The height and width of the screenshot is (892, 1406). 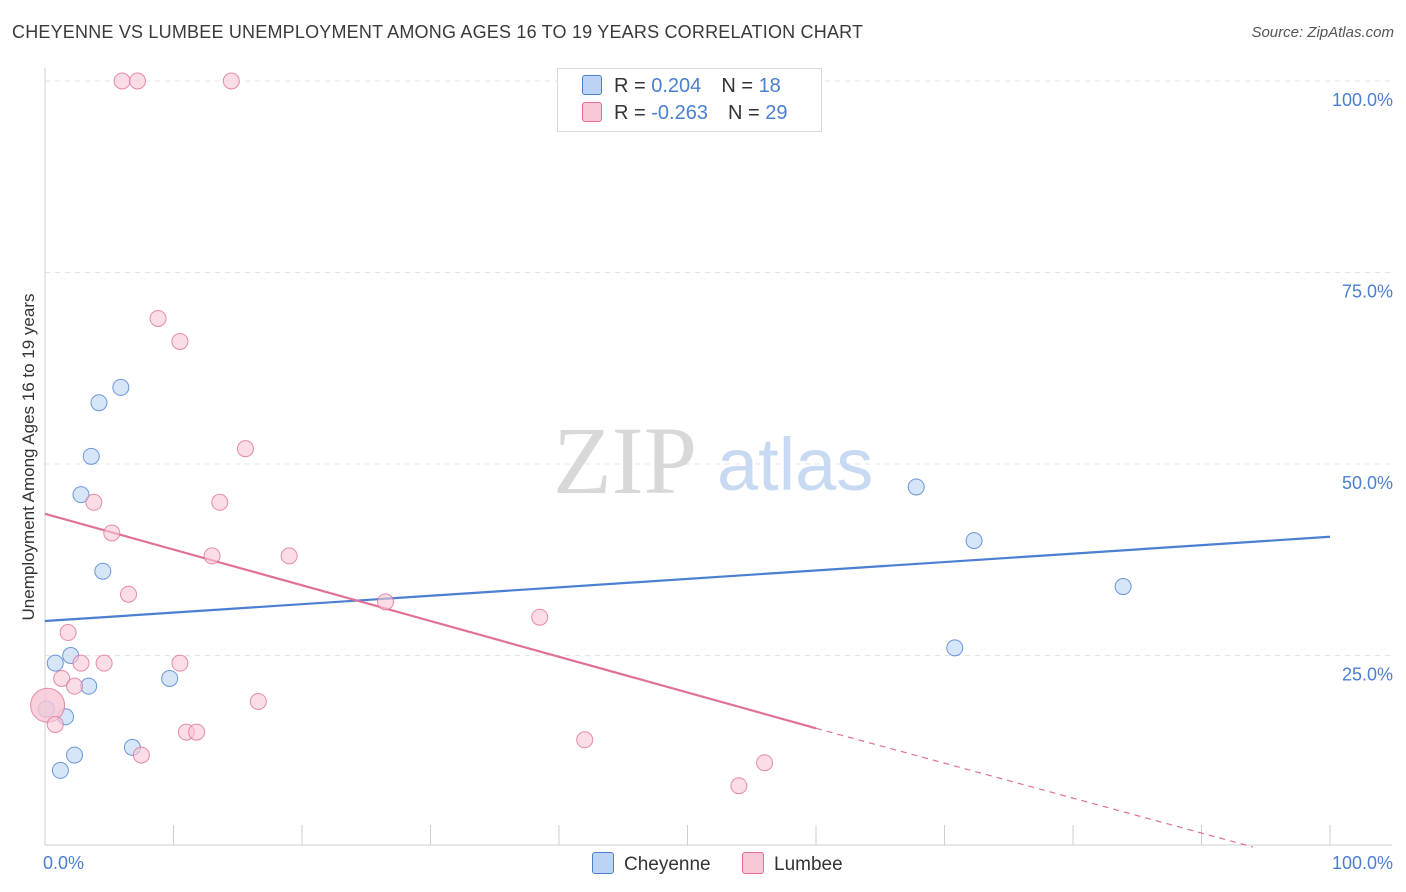 What do you see at coordinates (625, 460) in the screenshot?
I see `watermark-zip: ZIP` at bounding box center [625, 460].